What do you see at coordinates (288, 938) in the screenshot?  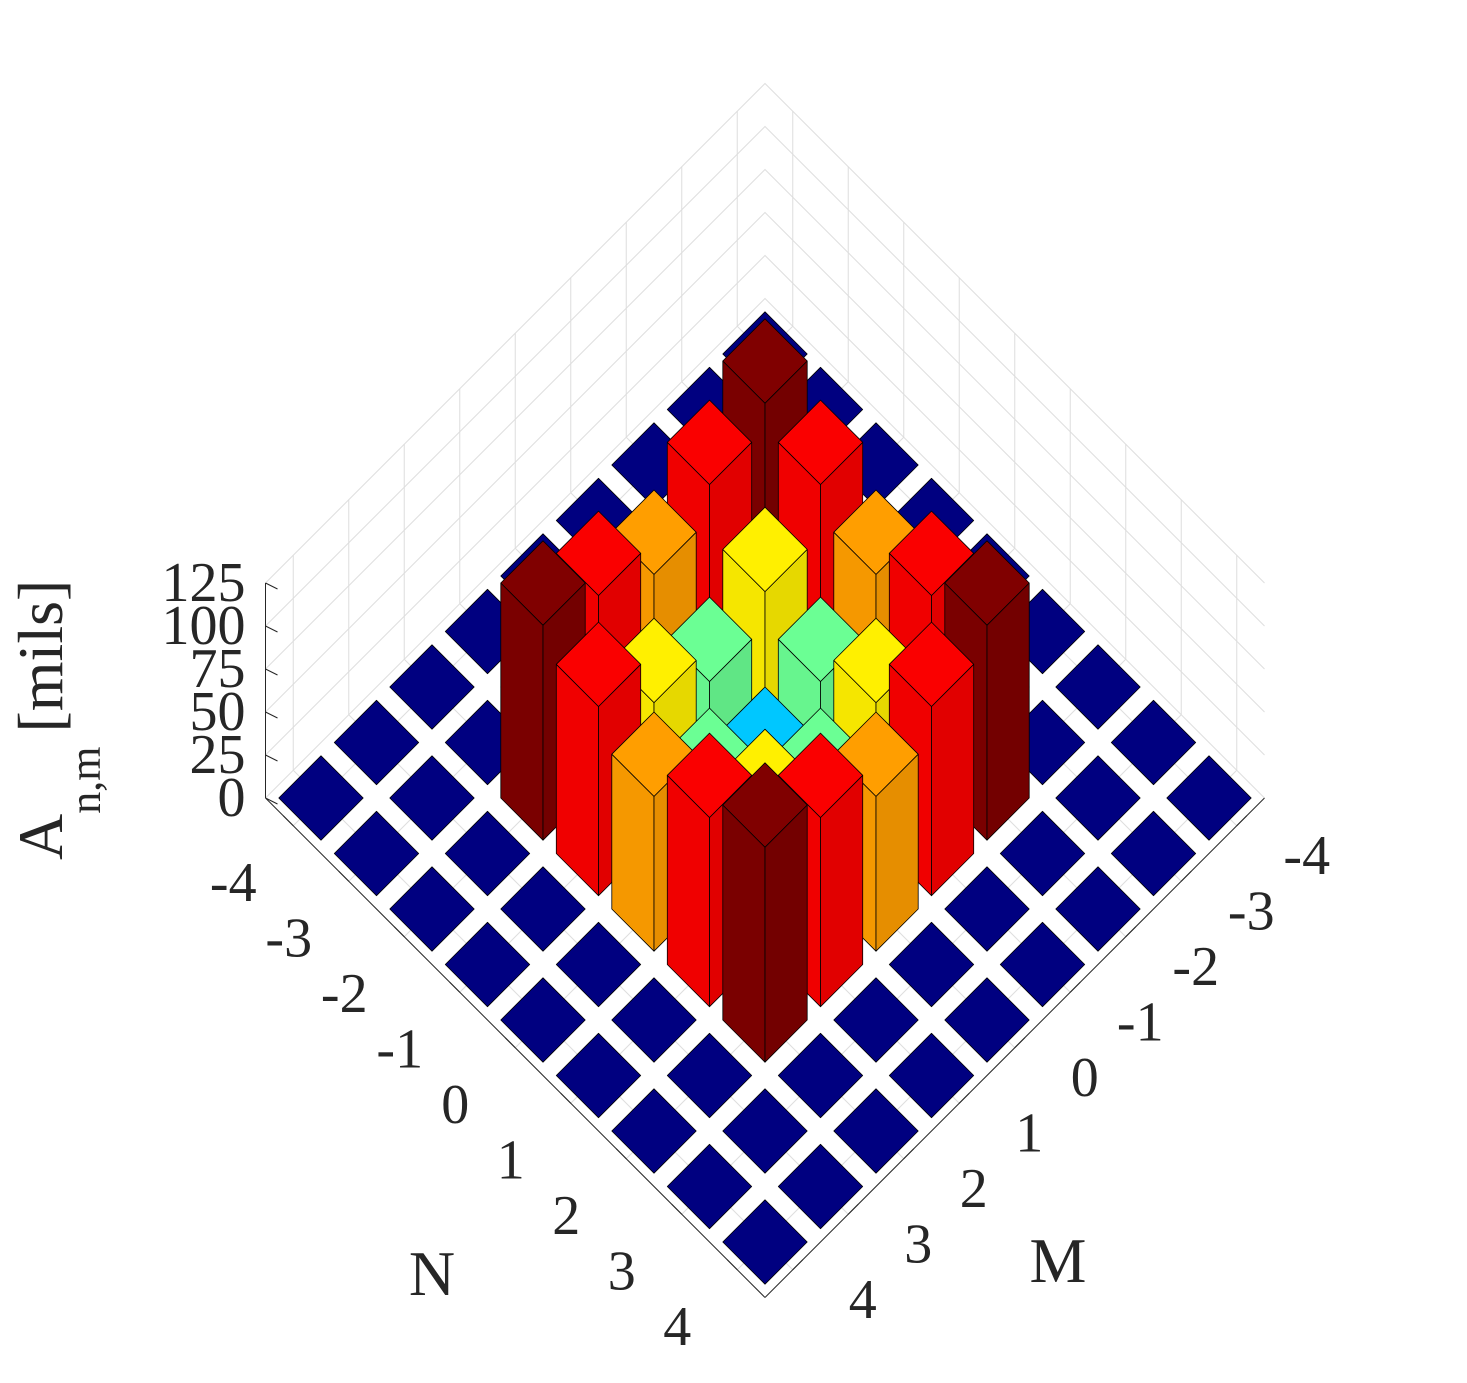 I see `y-tick-label-1: -3` at bounding box center [288, 938].